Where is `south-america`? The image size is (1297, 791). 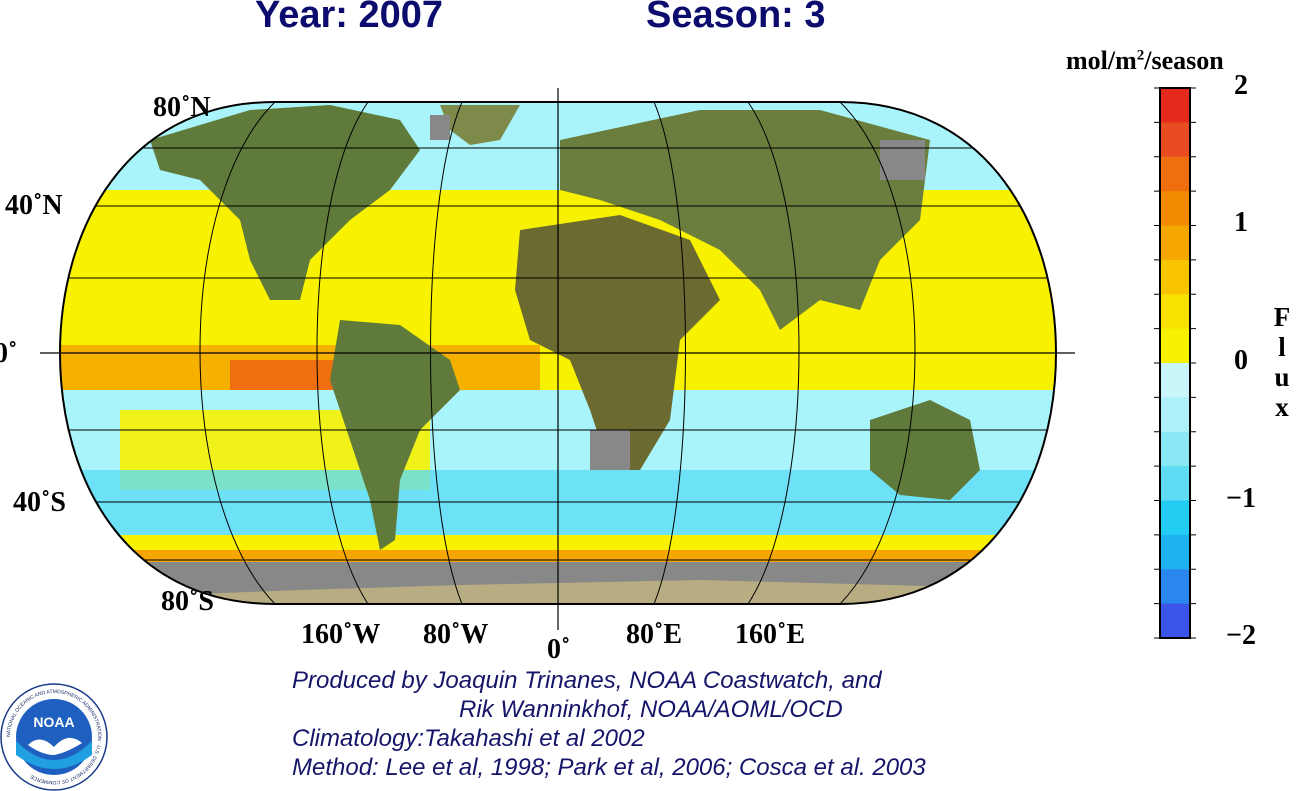
south-america is located at coordinates (395, 435).